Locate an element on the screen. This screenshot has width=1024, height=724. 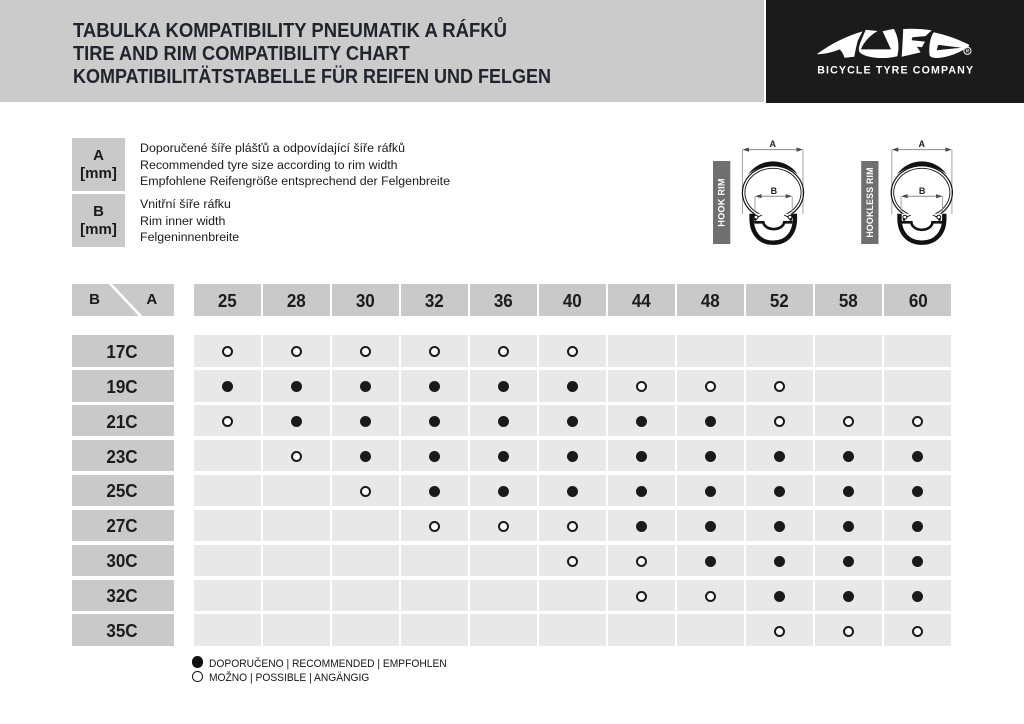
svg-text: HOOK RIM is located at coordinates (722, 202).